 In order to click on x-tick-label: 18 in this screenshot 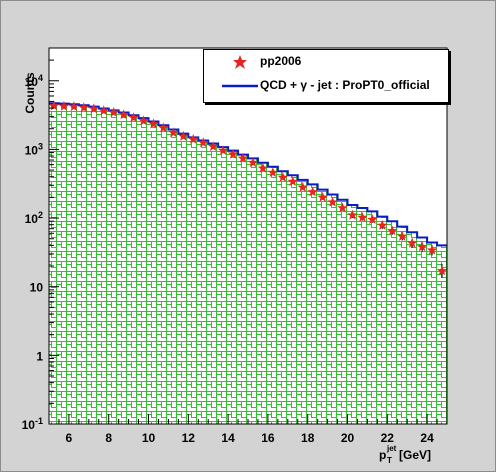, I will do `click(308, 438)`.